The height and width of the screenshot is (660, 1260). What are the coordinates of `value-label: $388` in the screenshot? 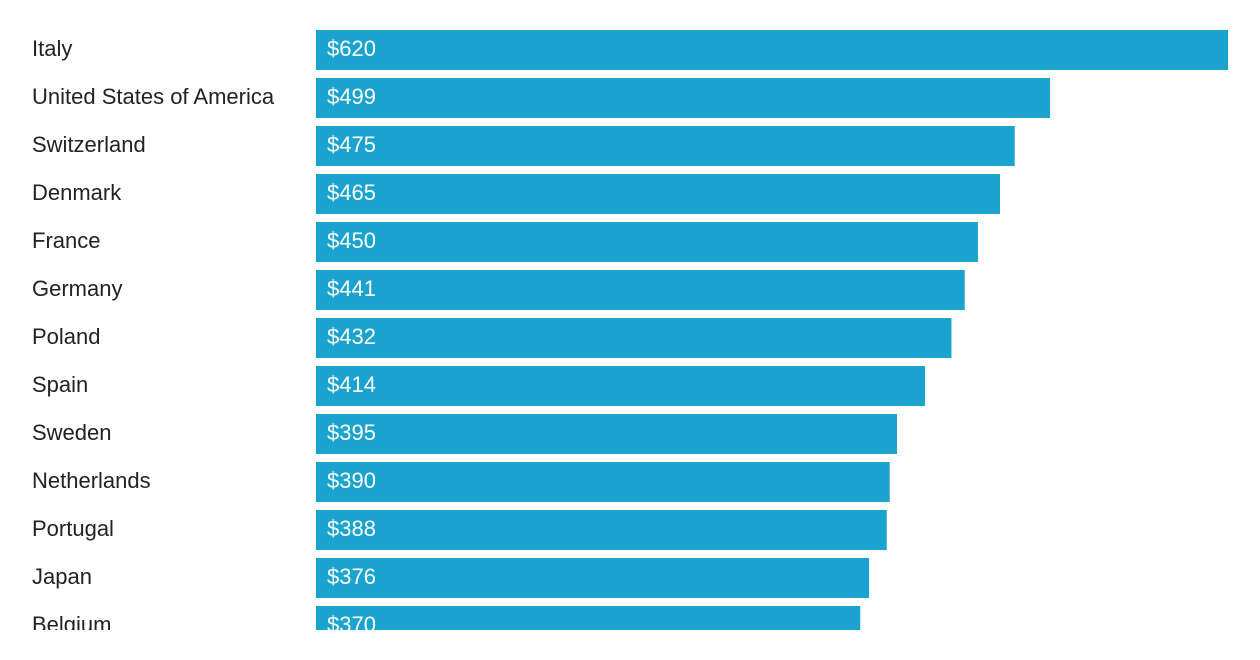 It's located at (351, 528).